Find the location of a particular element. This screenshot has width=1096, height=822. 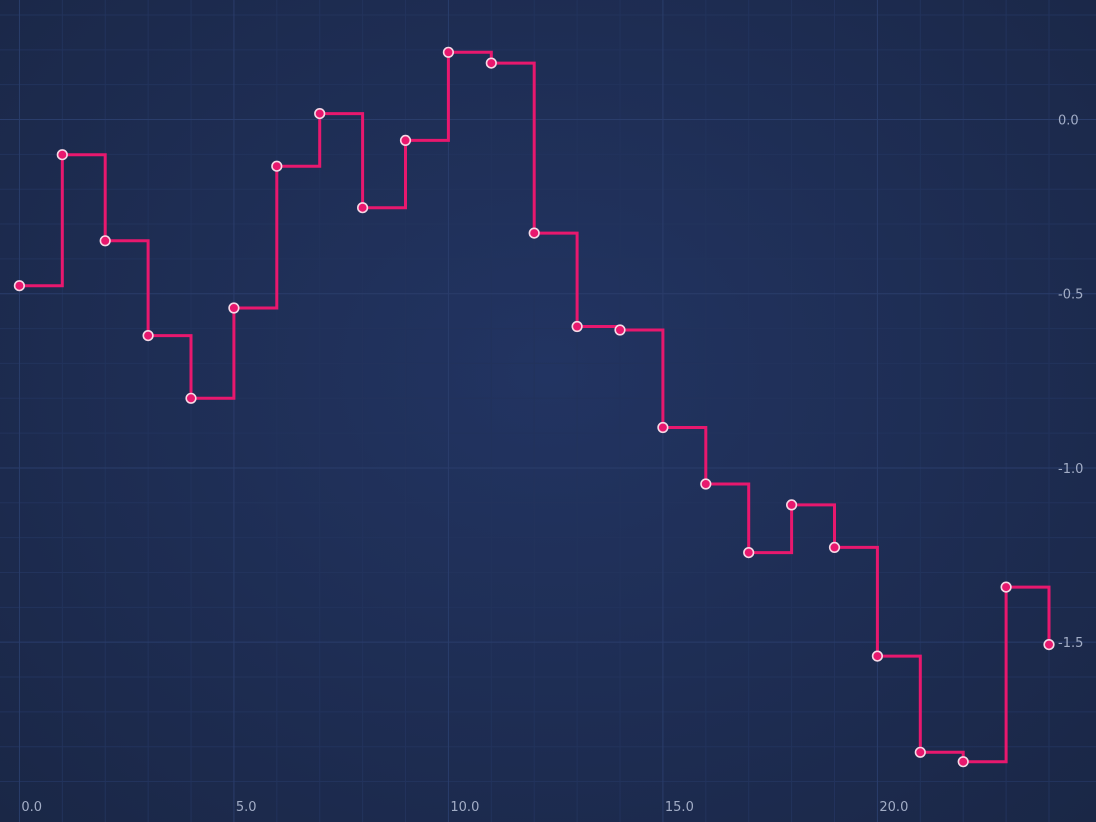

x-tick-label: 15.0 is located at coordinates (679, 807).